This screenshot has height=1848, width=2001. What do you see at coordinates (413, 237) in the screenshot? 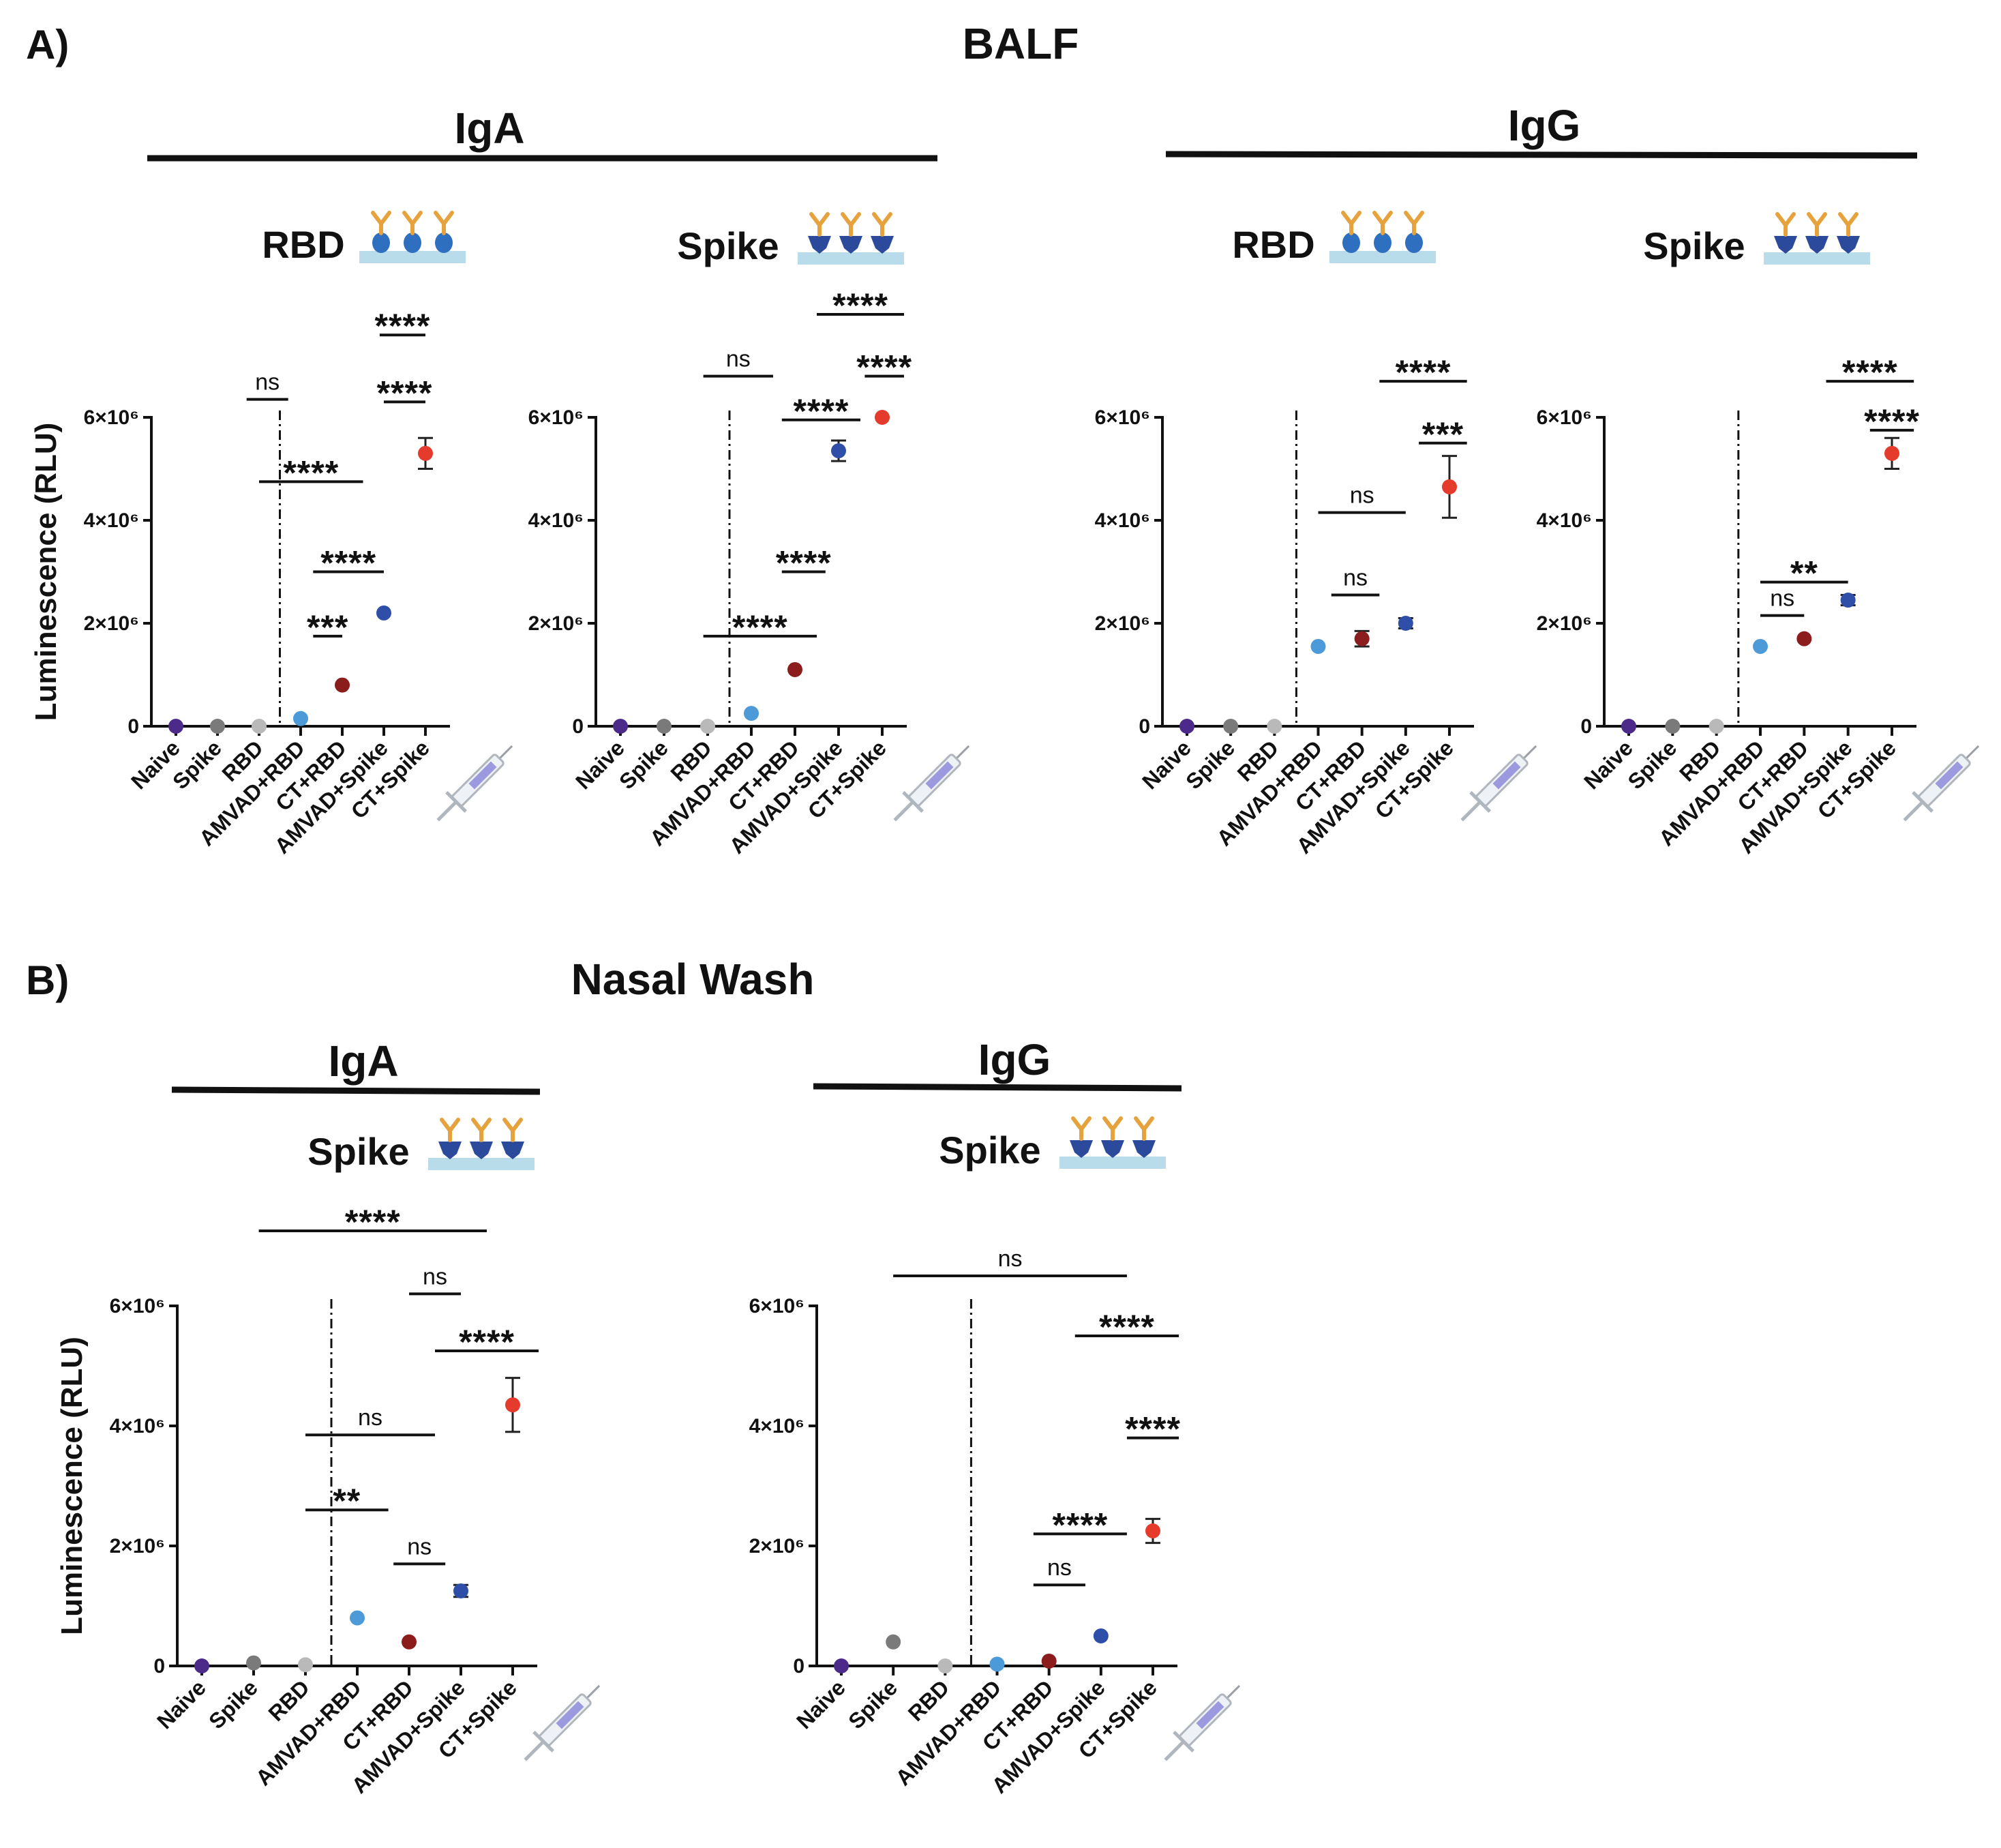
I see `balf-iga-rbd-antigen-icon` at bounding box center [413, 237].